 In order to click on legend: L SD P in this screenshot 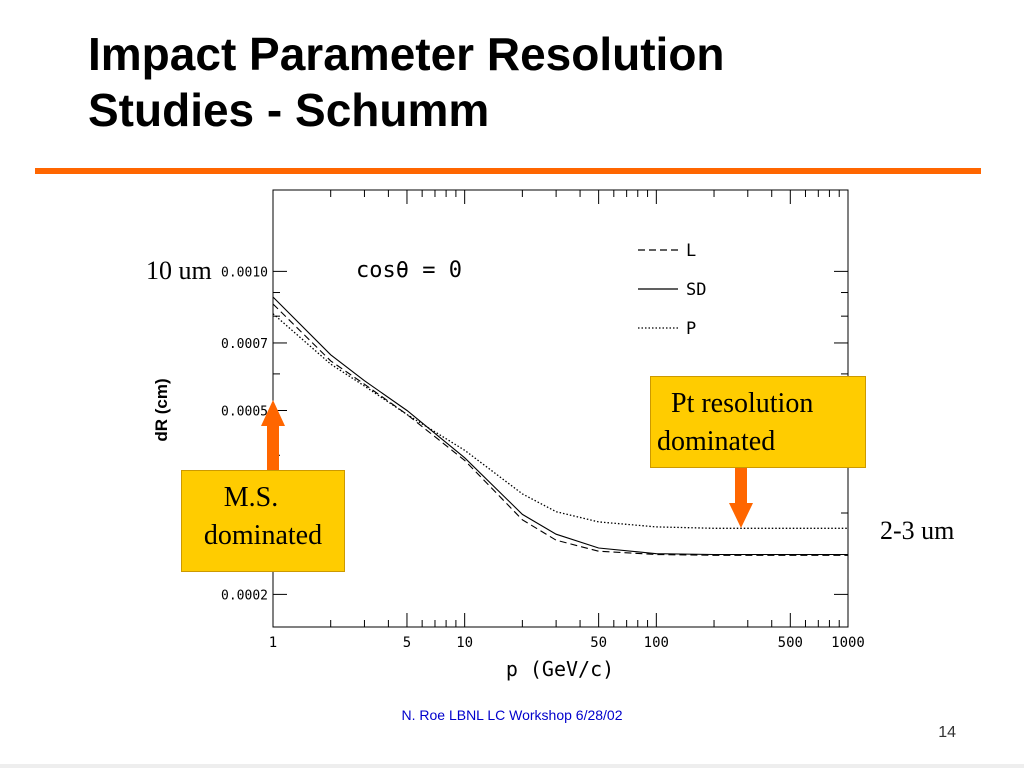, I will do `click(672, 290)`.